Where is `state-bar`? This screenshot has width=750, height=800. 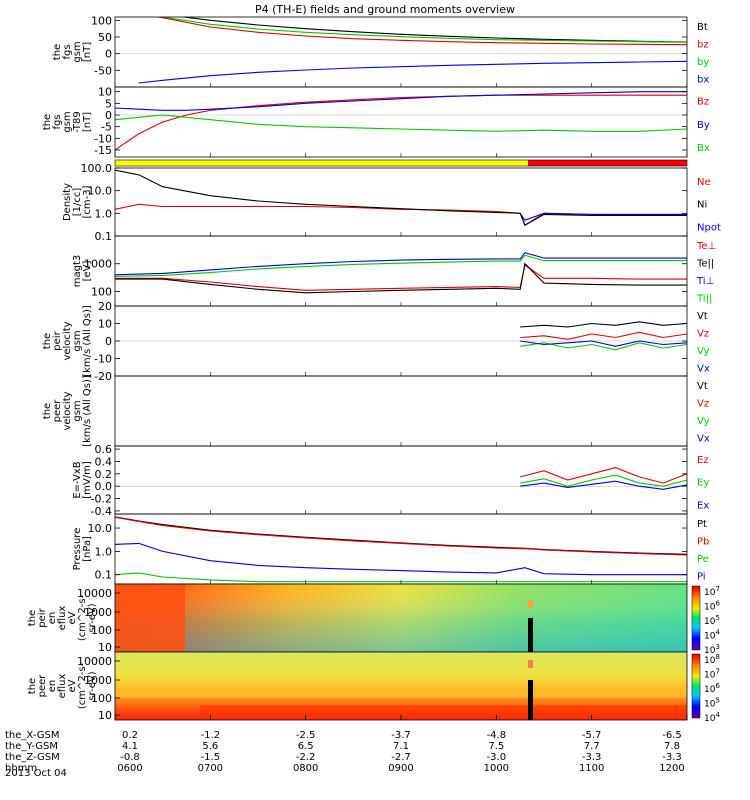
state-bar is located at coordinates (401, 163).